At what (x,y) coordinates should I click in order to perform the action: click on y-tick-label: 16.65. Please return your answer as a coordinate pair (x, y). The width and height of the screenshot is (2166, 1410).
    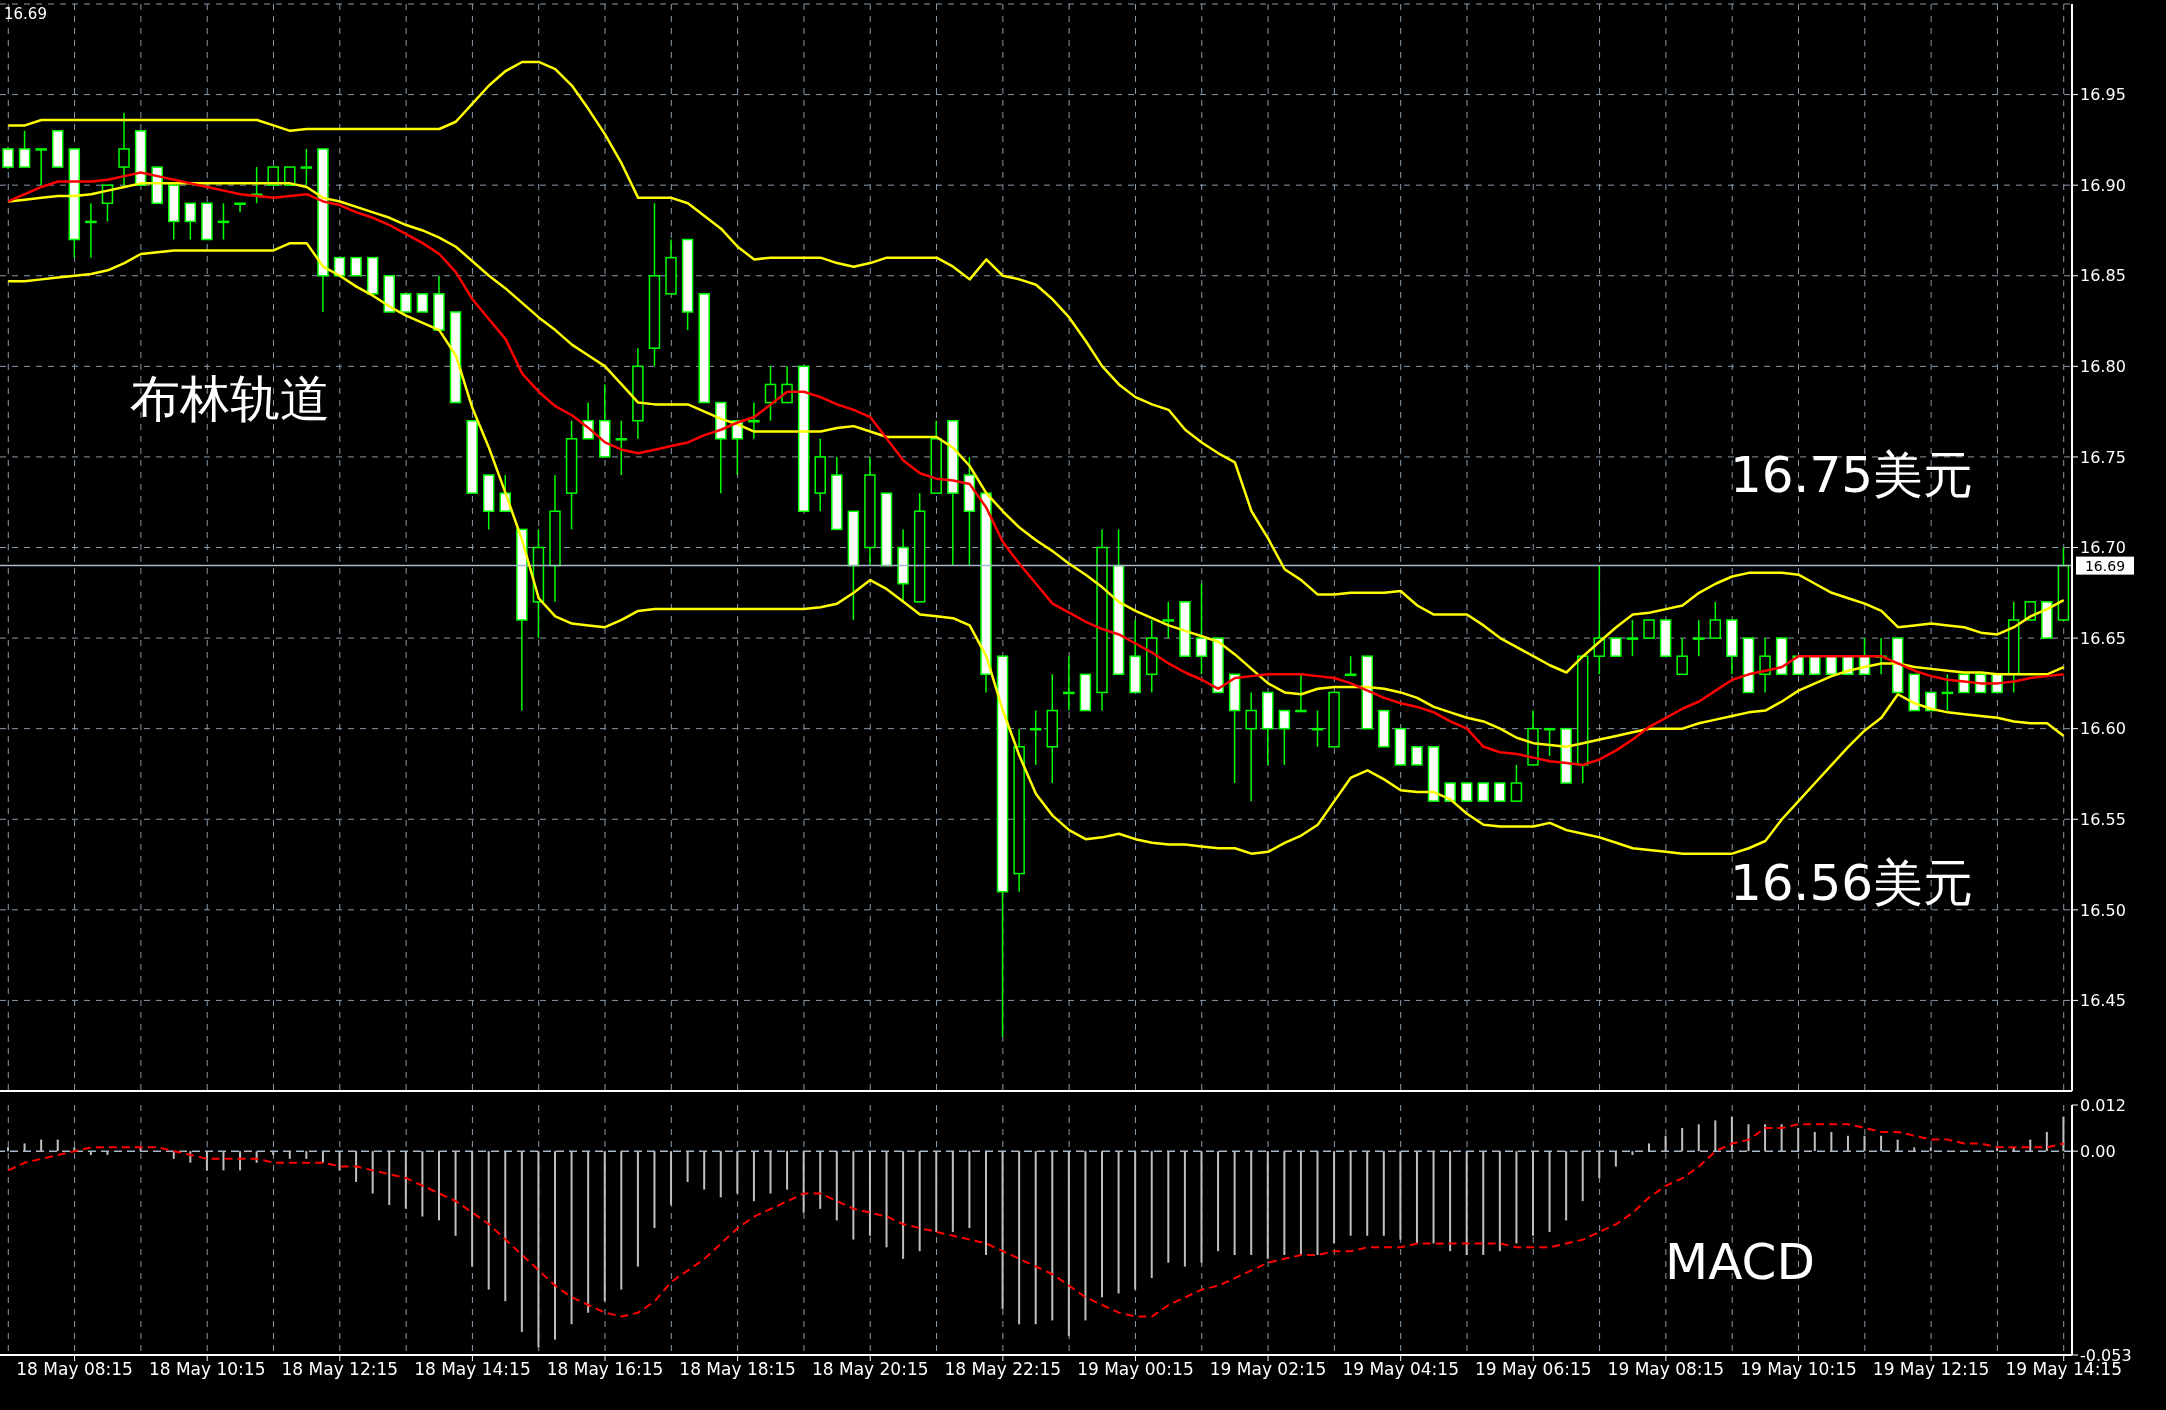
    Looking at the image, I should click on (2103, 638).